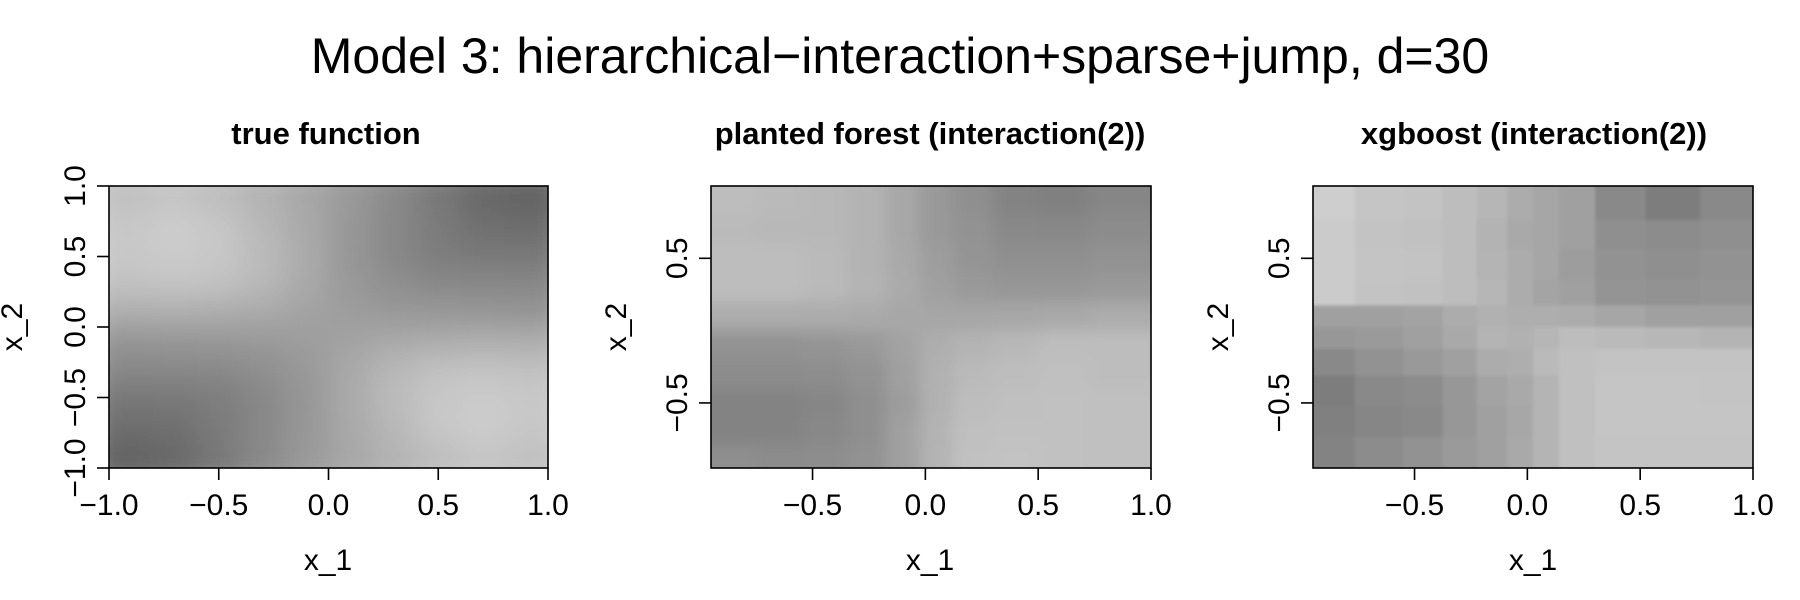 This screenshot has width=1800, height=600. Describe the element at coordinates (925, 505) in the screenshot. I see `x-tick-label: 0.0` at that location.